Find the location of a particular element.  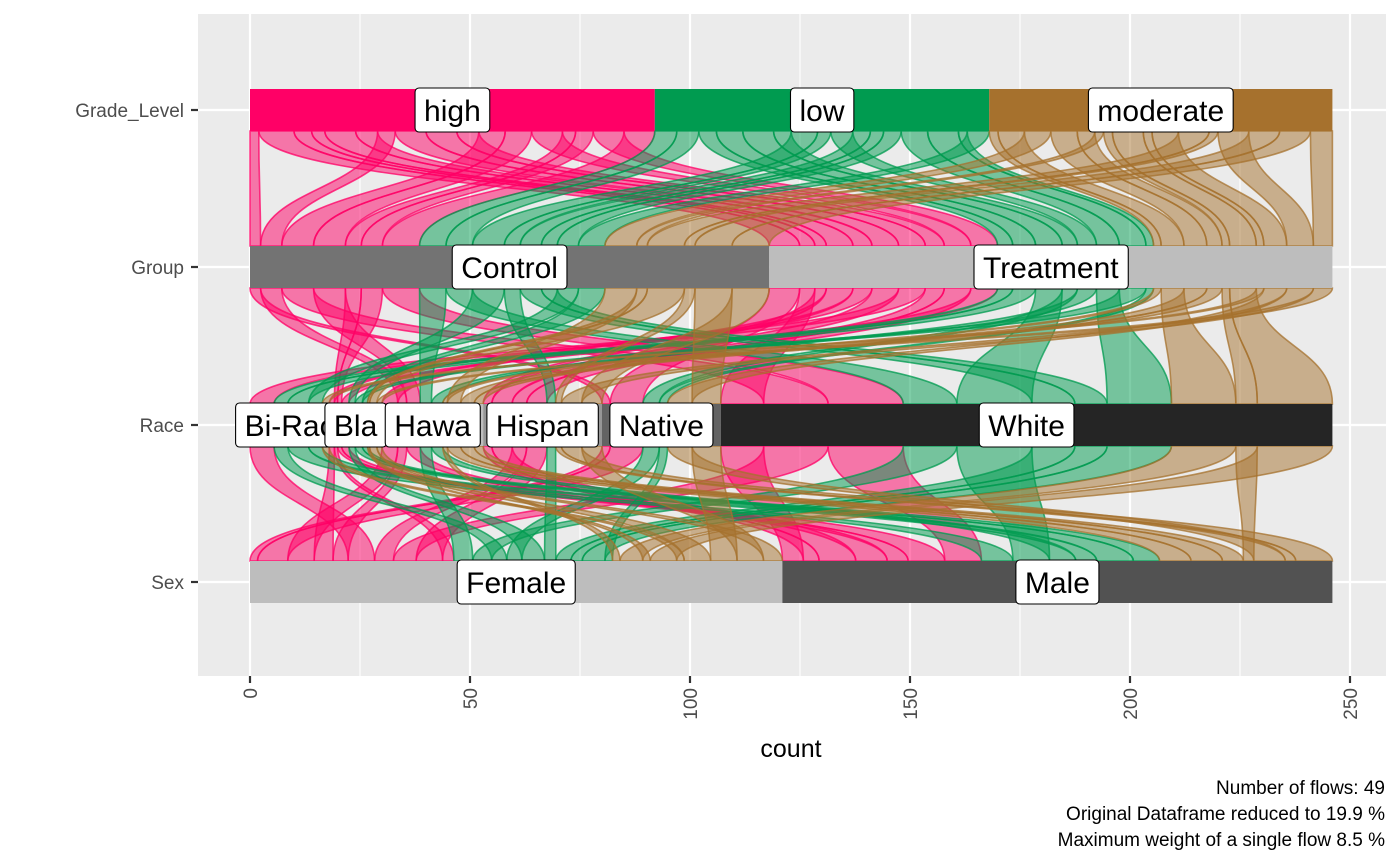

caption-line: Original Dataframe reduced to 19.9 % is located at coordinates (1225, 814).